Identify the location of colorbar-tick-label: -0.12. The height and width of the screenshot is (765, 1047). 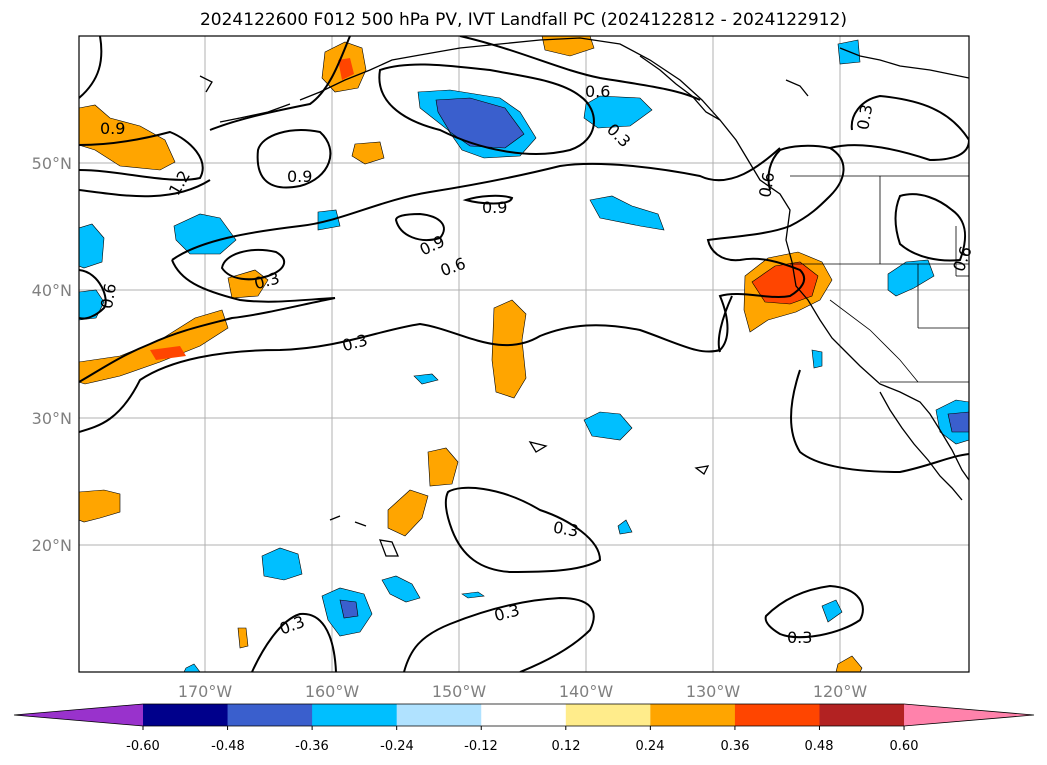
(481, 746).